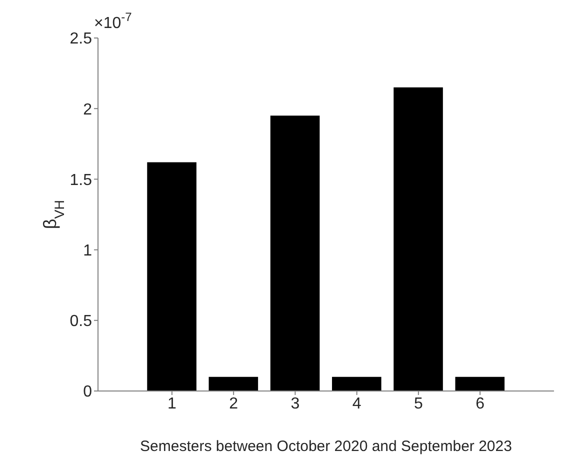 The image size is (584, 455). I want to click on y-tick-label: 0.5, so click(81, 321).